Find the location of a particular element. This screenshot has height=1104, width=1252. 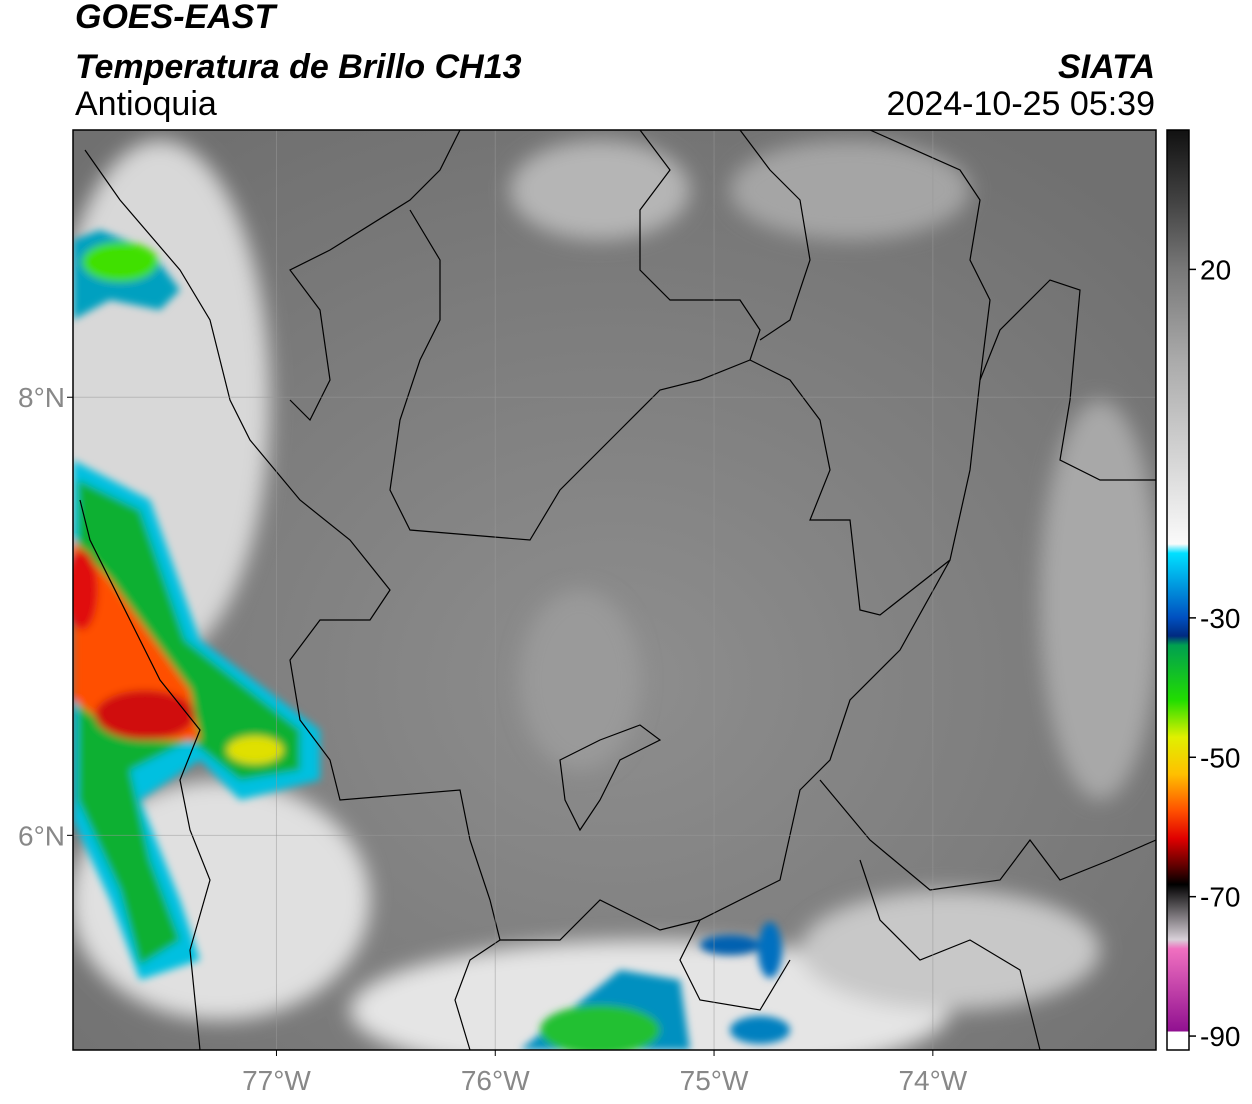

y-tick-label: 8°N is located at coordinates (41, 397).